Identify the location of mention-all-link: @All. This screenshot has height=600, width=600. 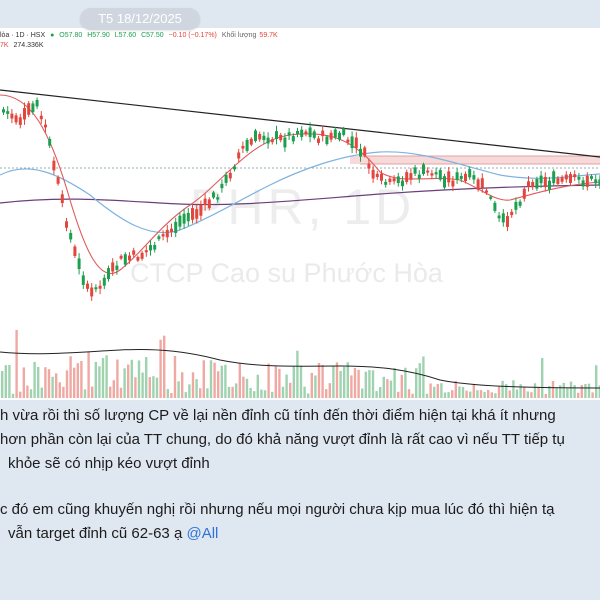
(202, 533).